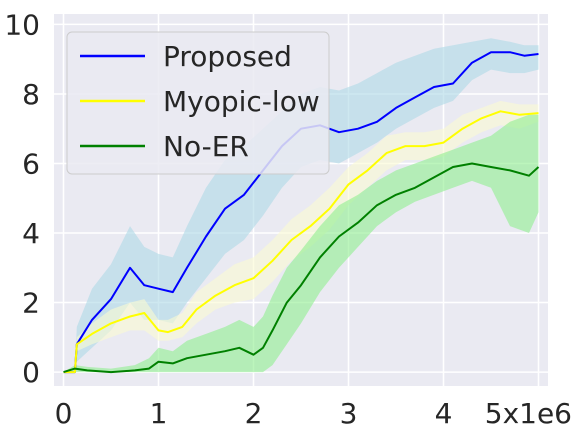 This screenshot has width=578, height=439. Describe the element at coordinates (31, 233) in the screenshot. I see `y-tick-label-2: 4` at that location.